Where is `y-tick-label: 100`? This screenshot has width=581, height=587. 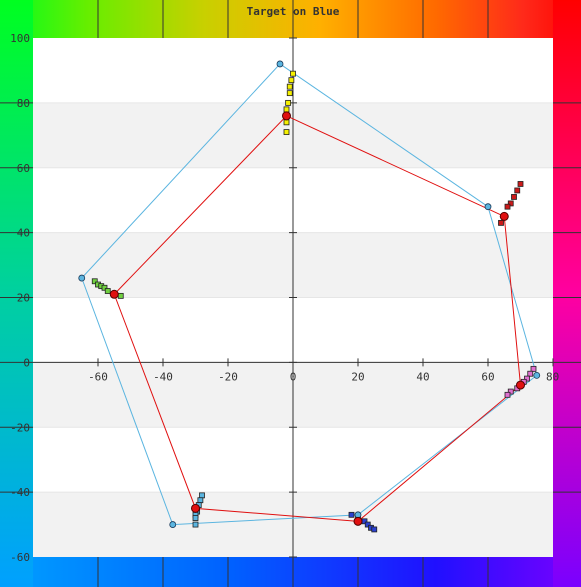 y-tick-label: 100 is located at coordinates (20, 38).